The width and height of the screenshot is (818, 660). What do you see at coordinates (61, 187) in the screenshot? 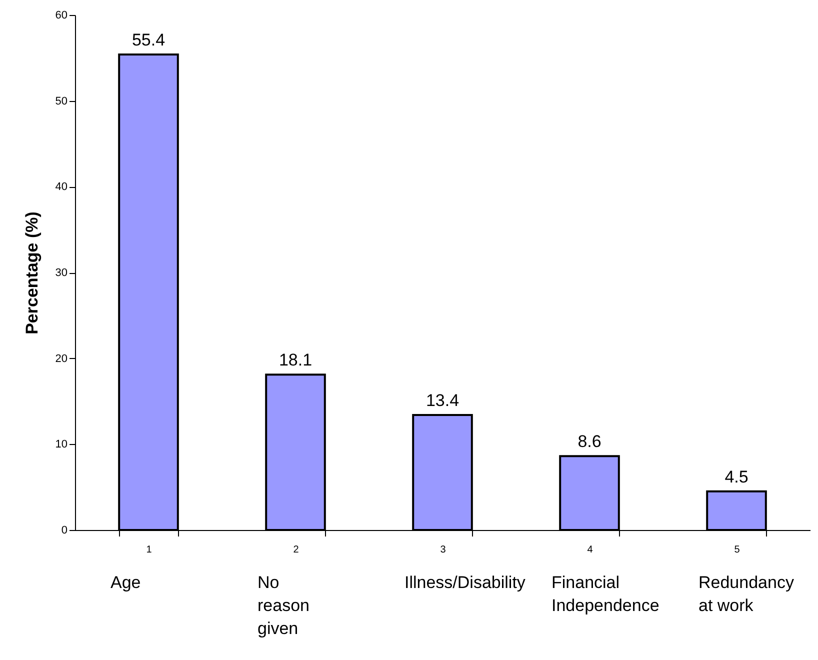
I see `y-tick-label: 40` at bounding box center [61, 187].